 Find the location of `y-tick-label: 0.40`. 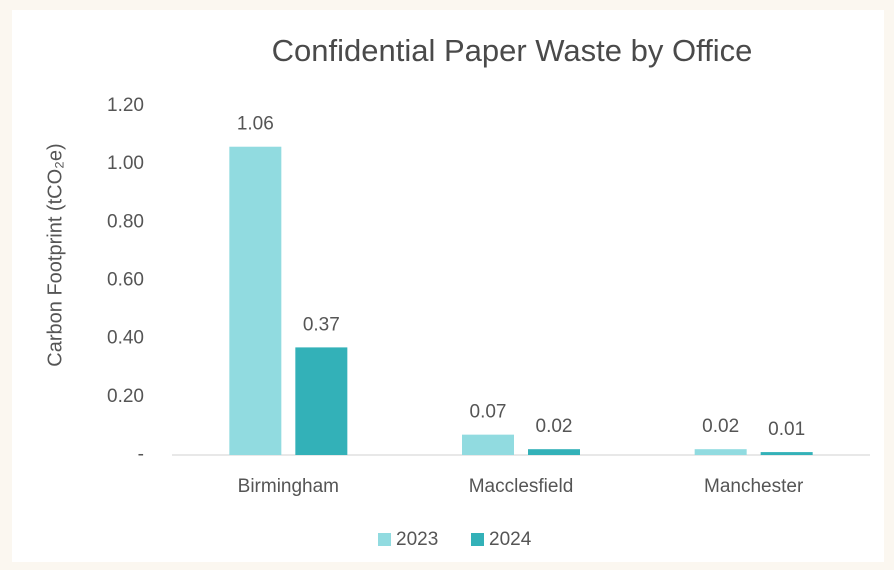

y-tick-label: 0.40 is located at coordinates (125, 338).